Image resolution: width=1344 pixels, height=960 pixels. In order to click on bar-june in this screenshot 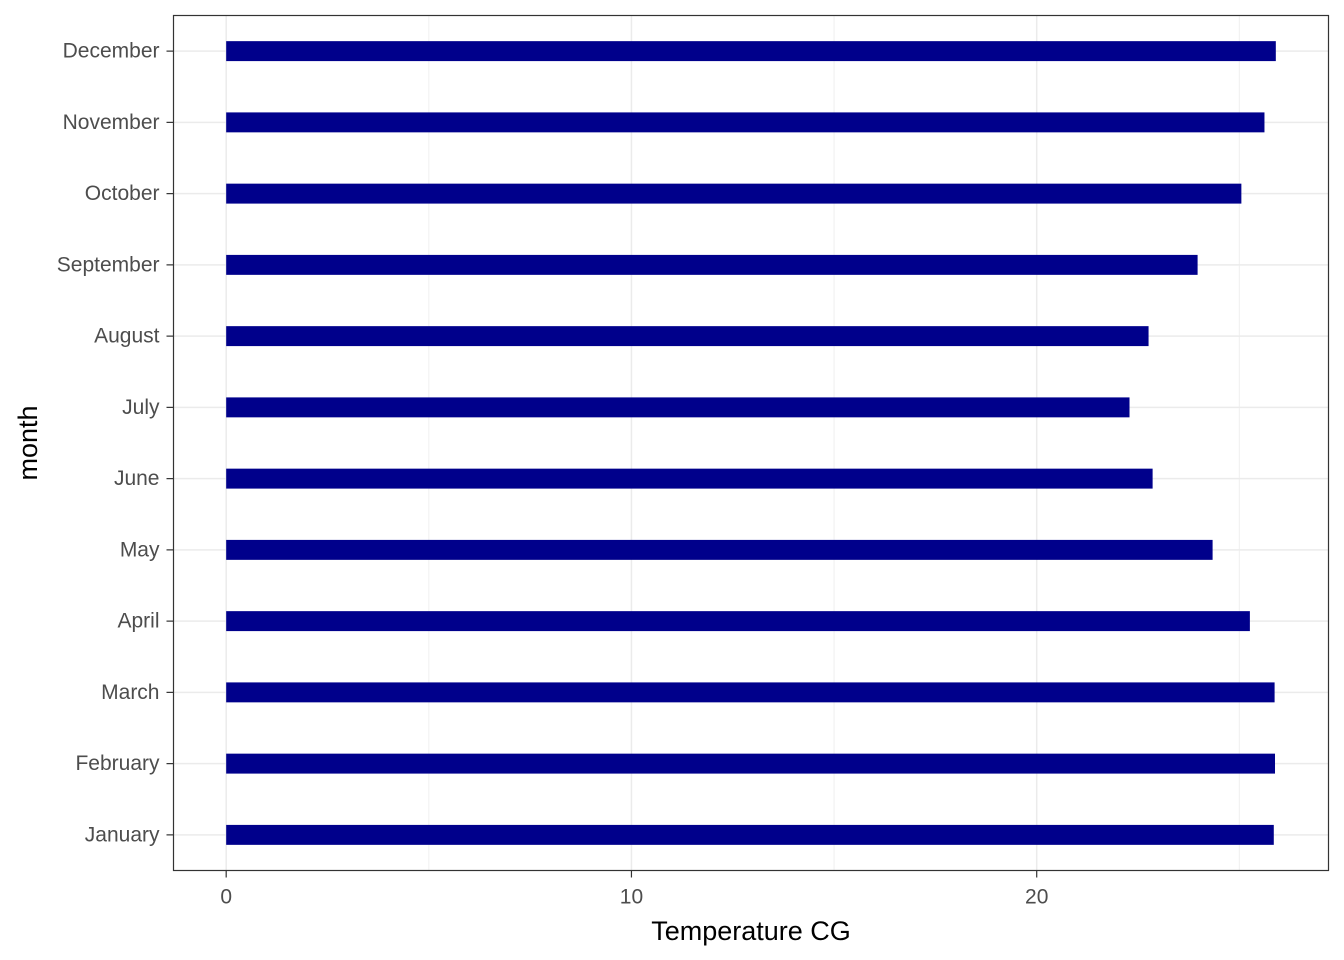, I will do `click(689, 478)`.